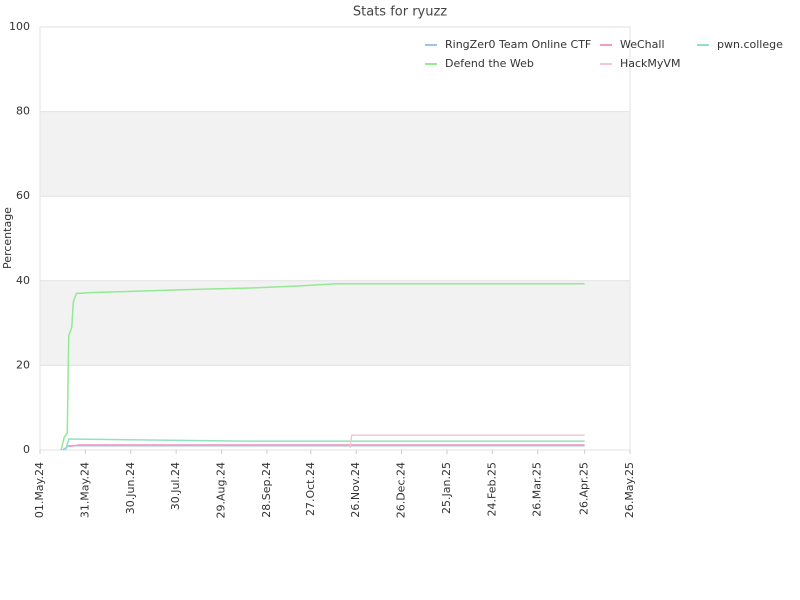 The height and width of the screenshot is (600, 800). Describe the element at coordinates (23, 195) in the screenshot. I see `y-tick-label: 60` at that location.